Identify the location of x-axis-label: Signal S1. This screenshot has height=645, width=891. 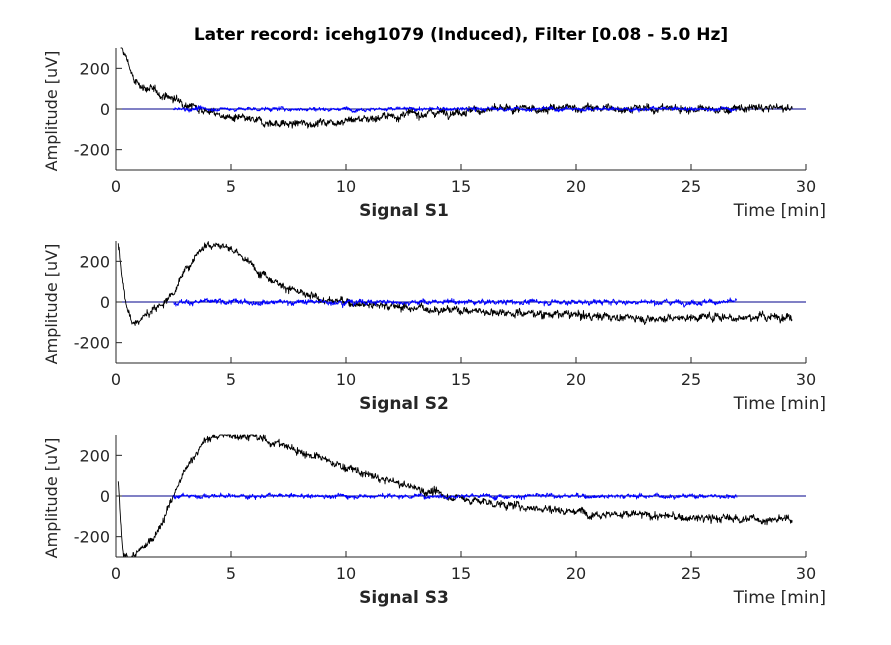
(404, 211).